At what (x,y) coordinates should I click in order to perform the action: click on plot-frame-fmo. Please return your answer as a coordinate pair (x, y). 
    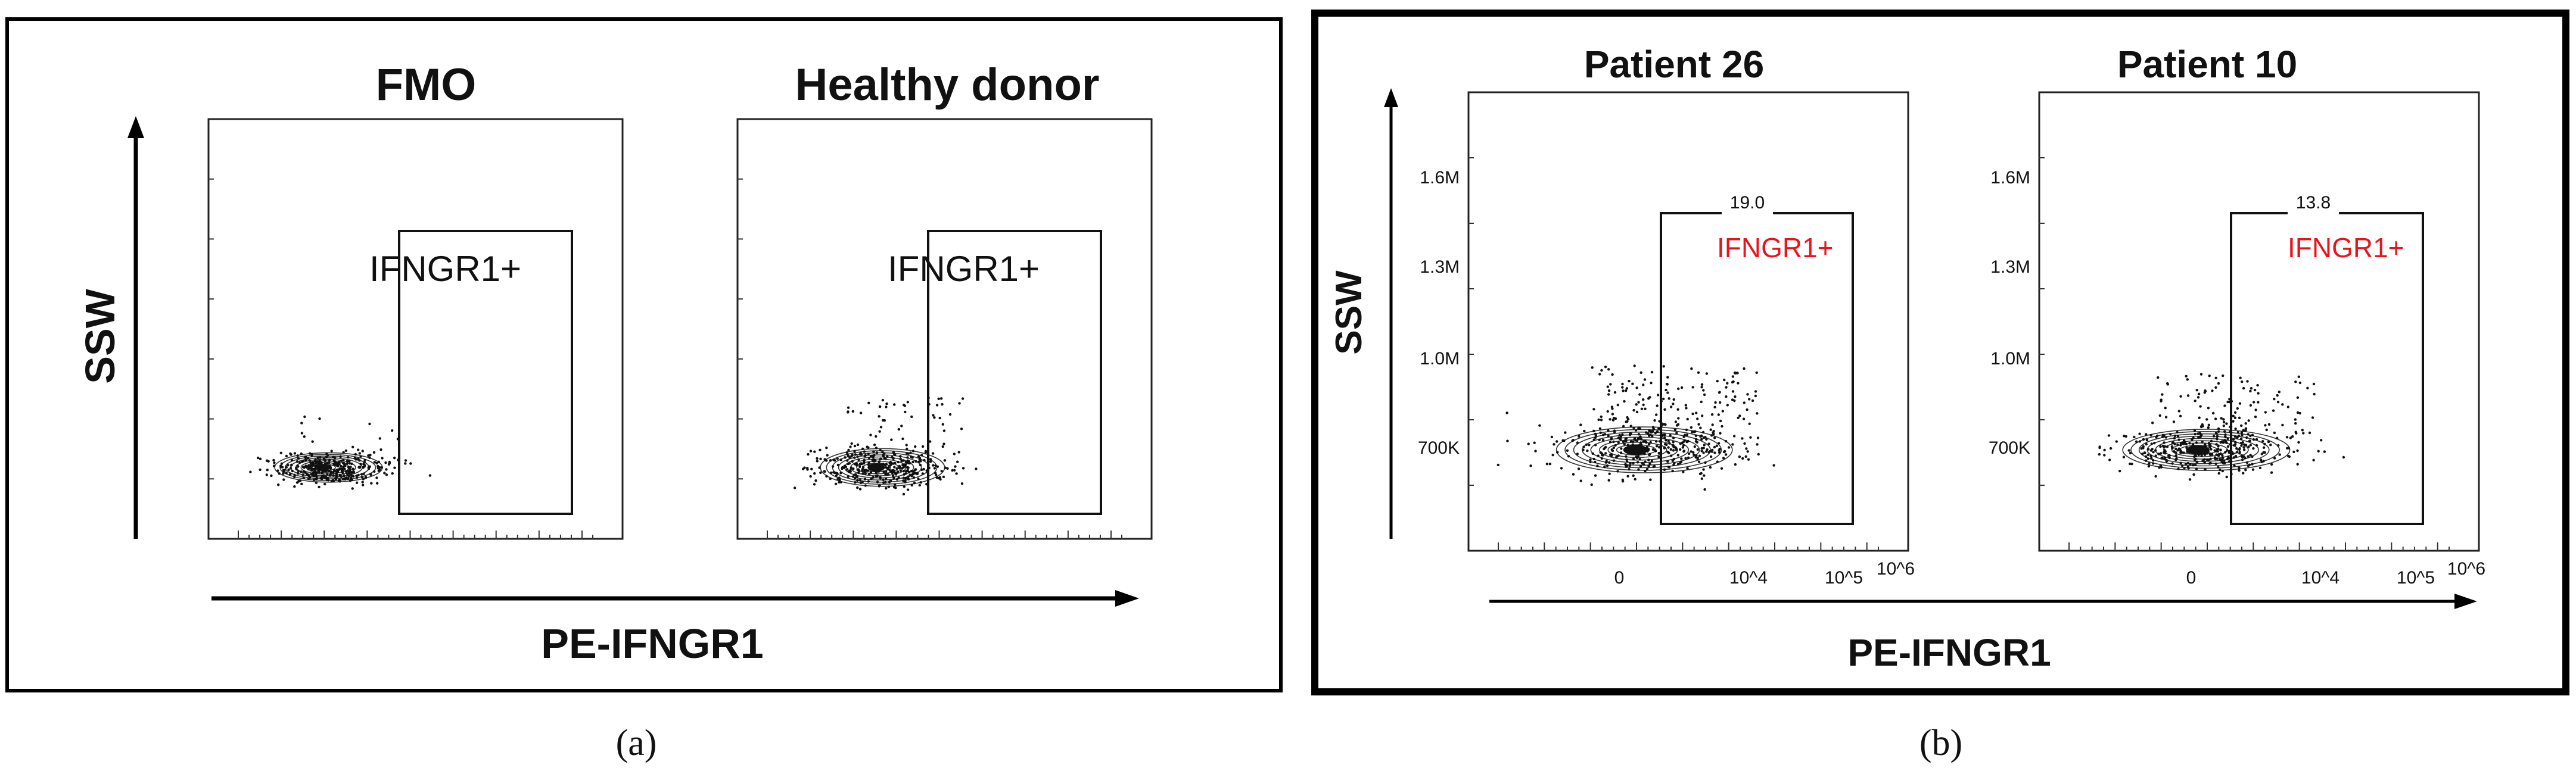
    Looking at the image, I should click on (415, 329).